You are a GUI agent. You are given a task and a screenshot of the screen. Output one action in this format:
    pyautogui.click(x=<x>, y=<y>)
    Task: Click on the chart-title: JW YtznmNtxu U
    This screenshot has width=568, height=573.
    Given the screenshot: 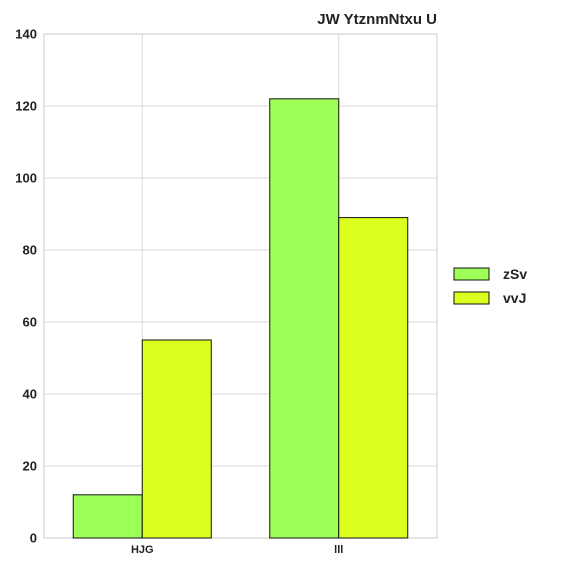 What is the action you would take?
    pyautogui.click(x=377, y=19)
    